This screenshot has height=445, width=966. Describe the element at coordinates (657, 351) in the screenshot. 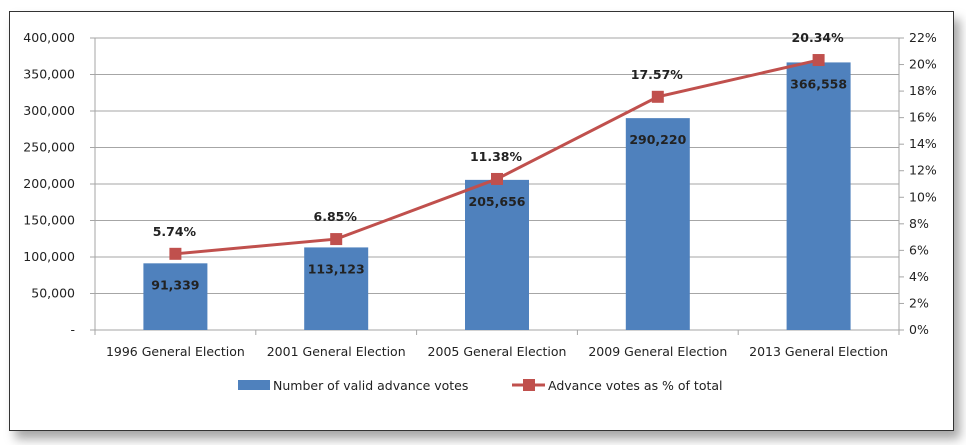

I see `category-label: 2009 General Election` at that location.